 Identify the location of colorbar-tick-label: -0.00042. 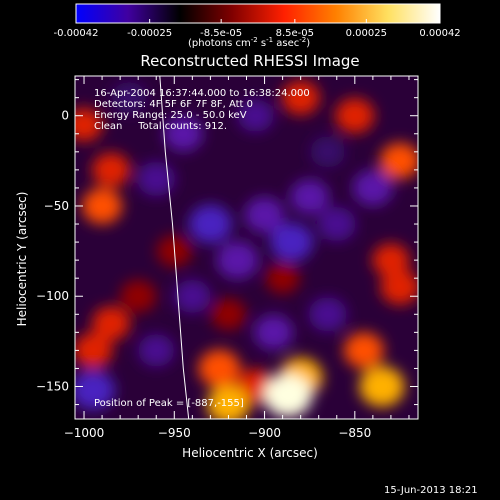
(76, 33).